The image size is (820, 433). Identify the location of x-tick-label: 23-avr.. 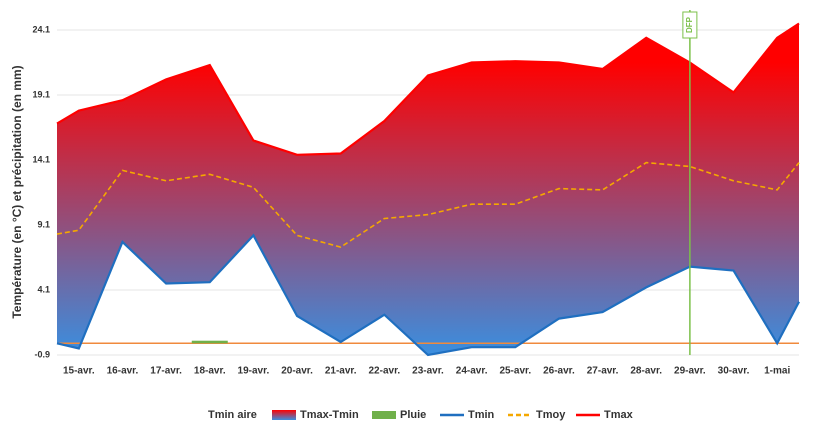
(428, 371).